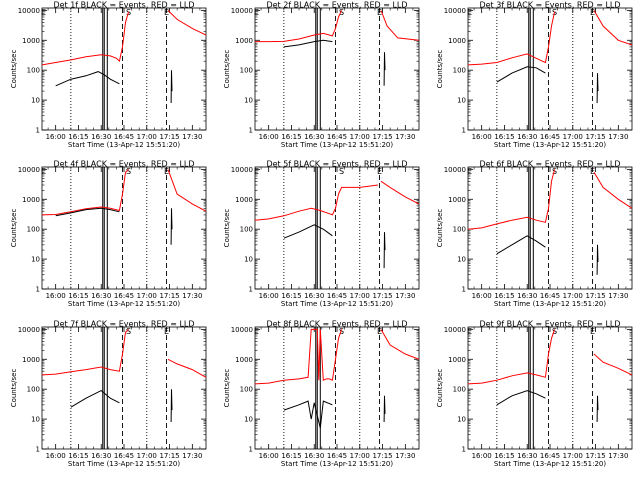 The height and width of the screenshot is (480, 640). What do you see at coordinates (336, 324) in the screenshot?
I see `panel-title: Det 8f BLACK = Events, RED = LLD` at bounding box center [336, 324].